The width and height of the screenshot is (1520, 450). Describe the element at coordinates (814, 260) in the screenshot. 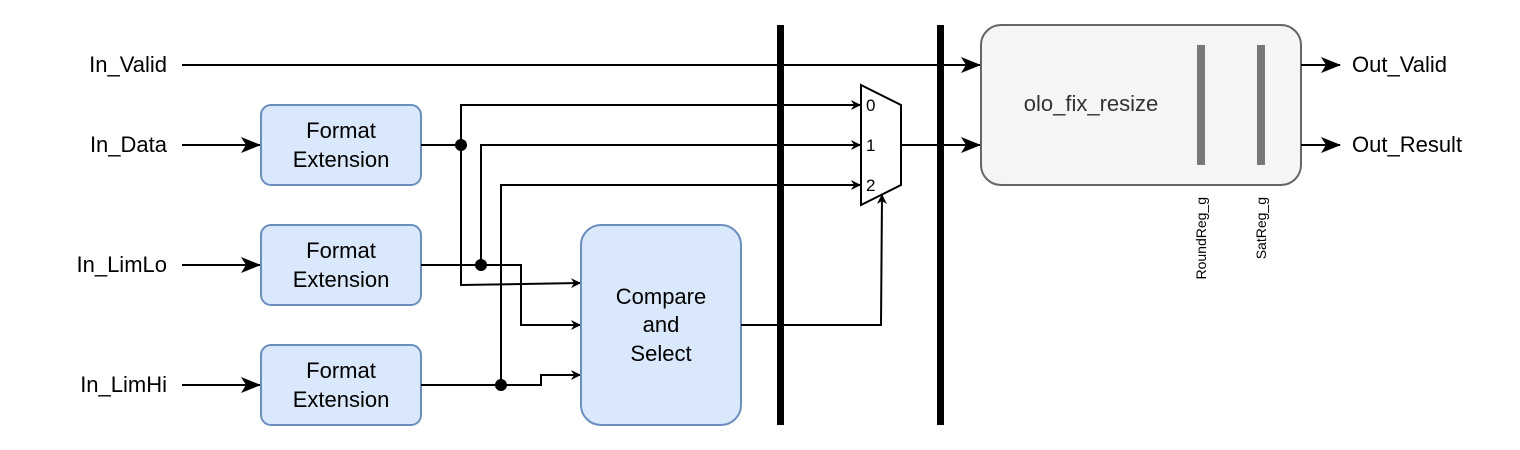

I see `select-wire` at that location.